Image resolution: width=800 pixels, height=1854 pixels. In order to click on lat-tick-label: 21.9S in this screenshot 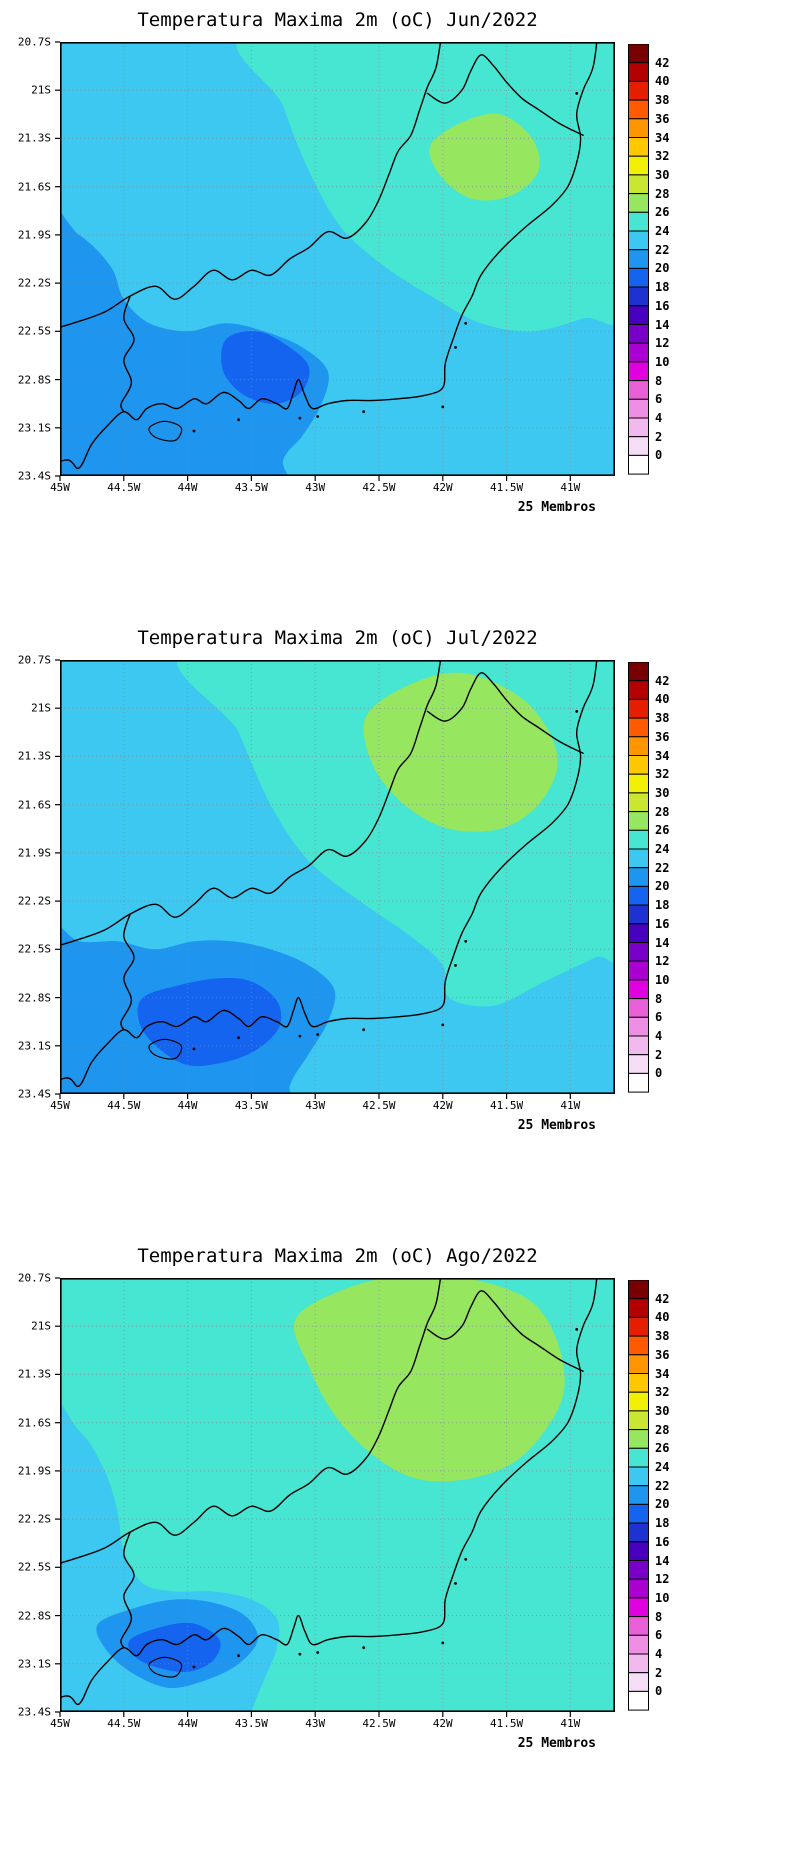, I will do `click(34, 235)`.